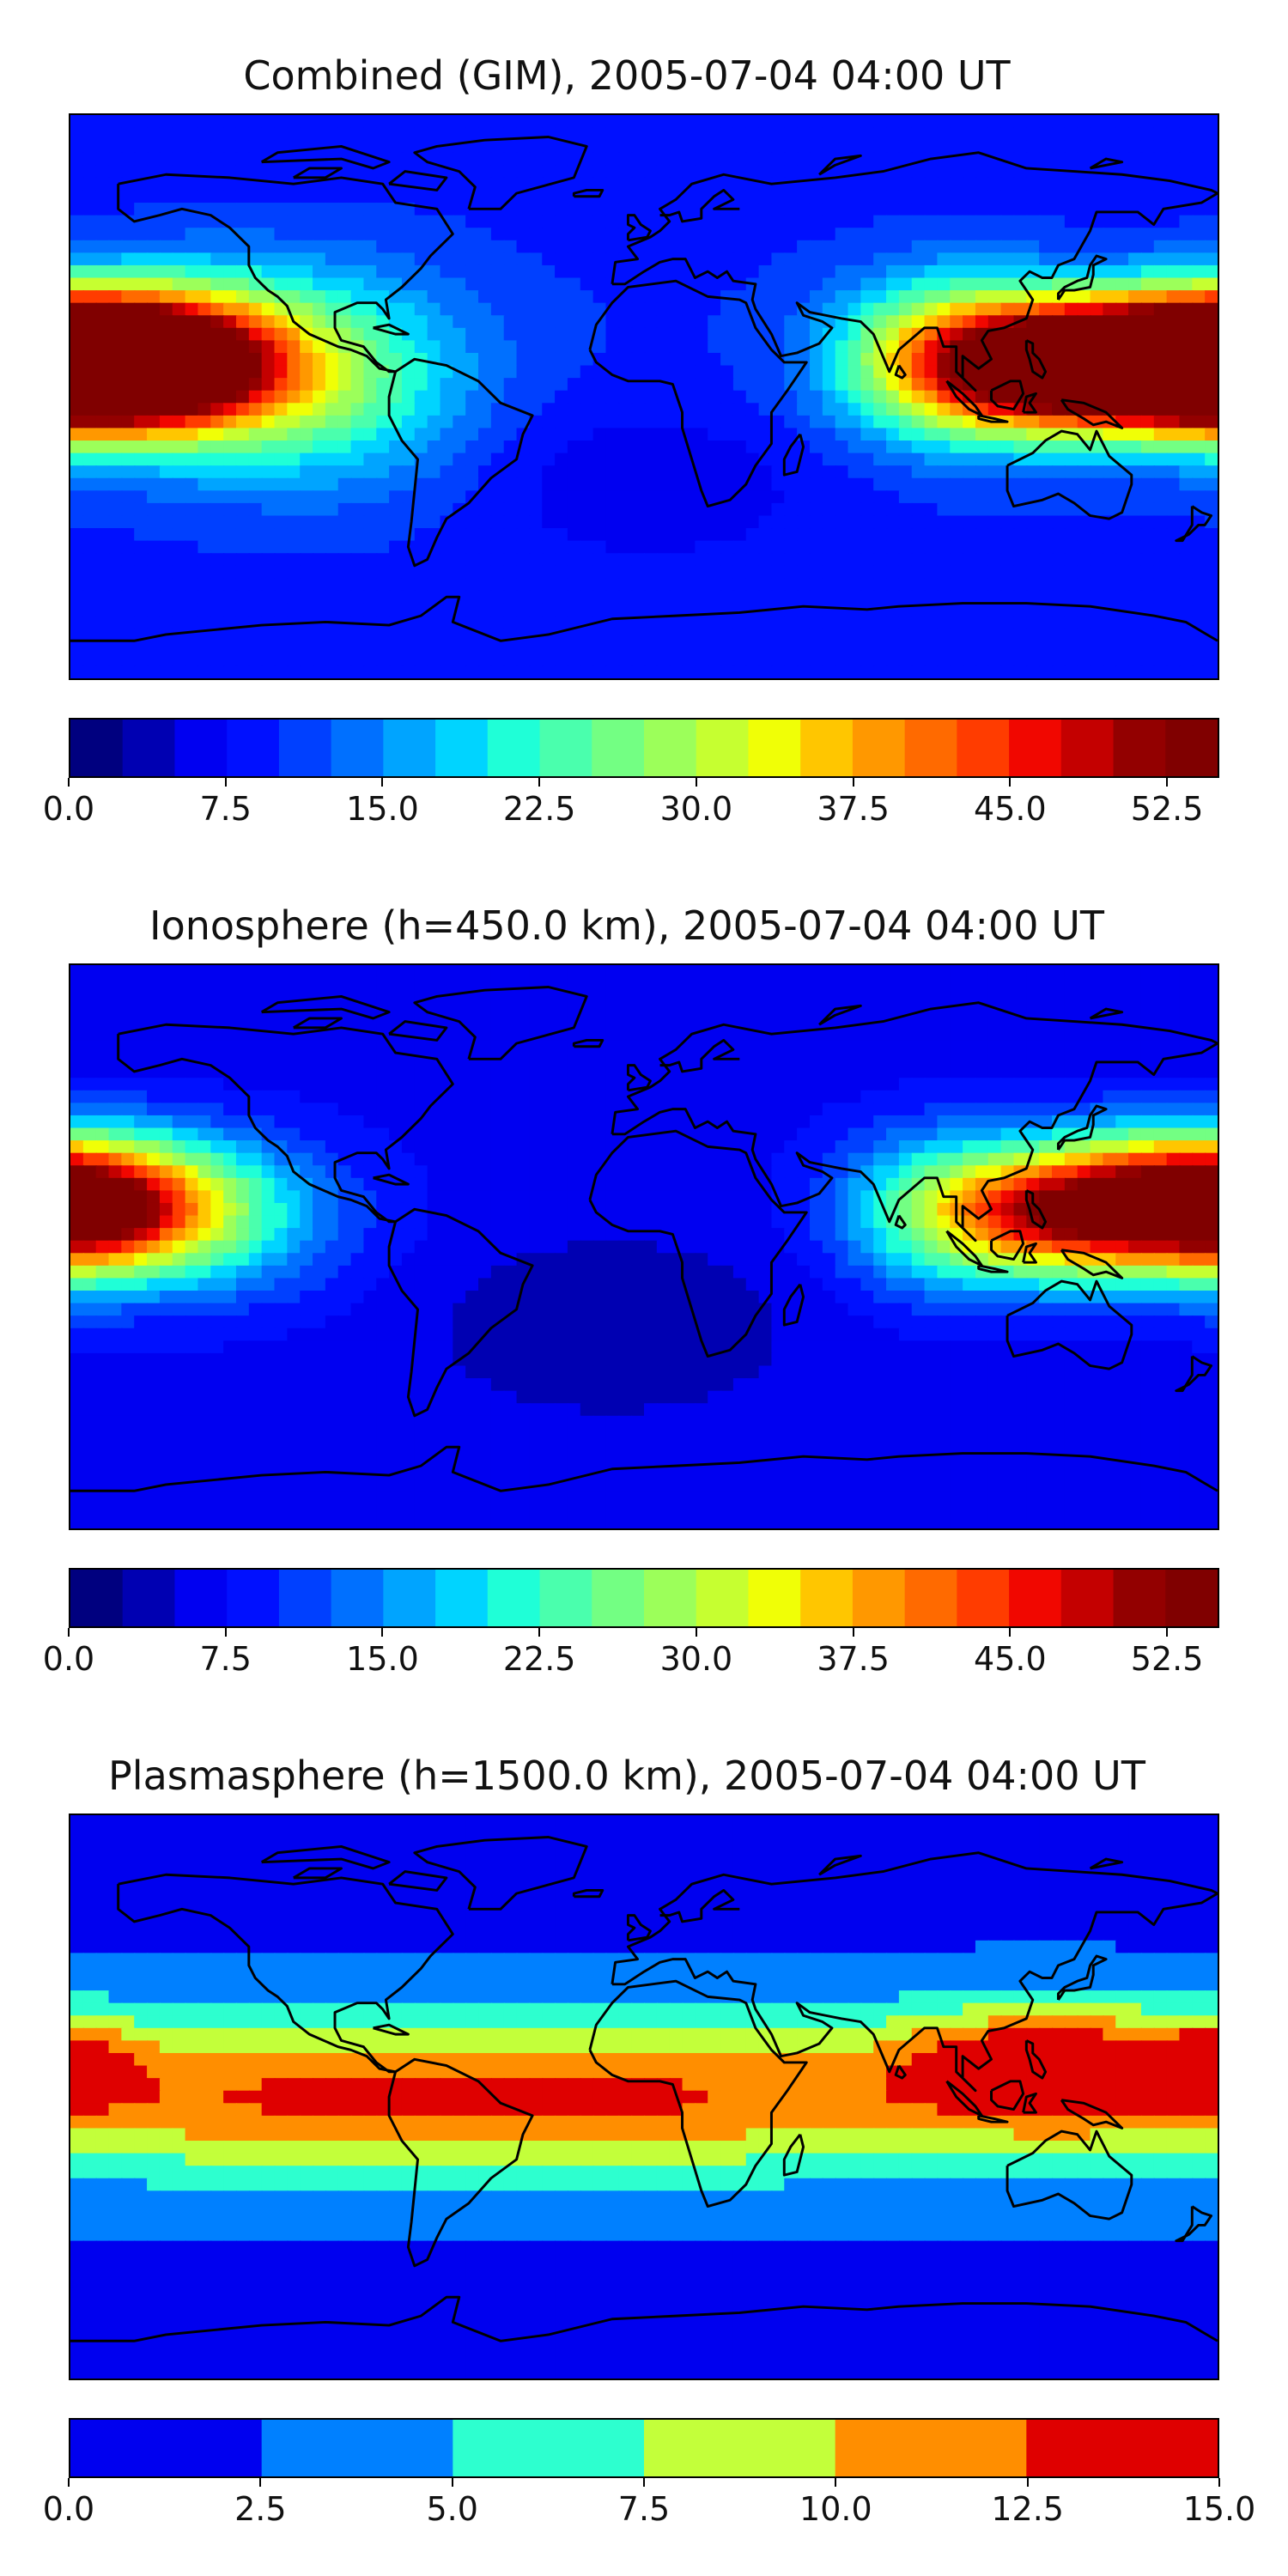 The image size is (1288, 2576). Describe the element at coordinates (854, 1659) in the screenshot. I see `colorbar-tick-label: 37.5` at that location.